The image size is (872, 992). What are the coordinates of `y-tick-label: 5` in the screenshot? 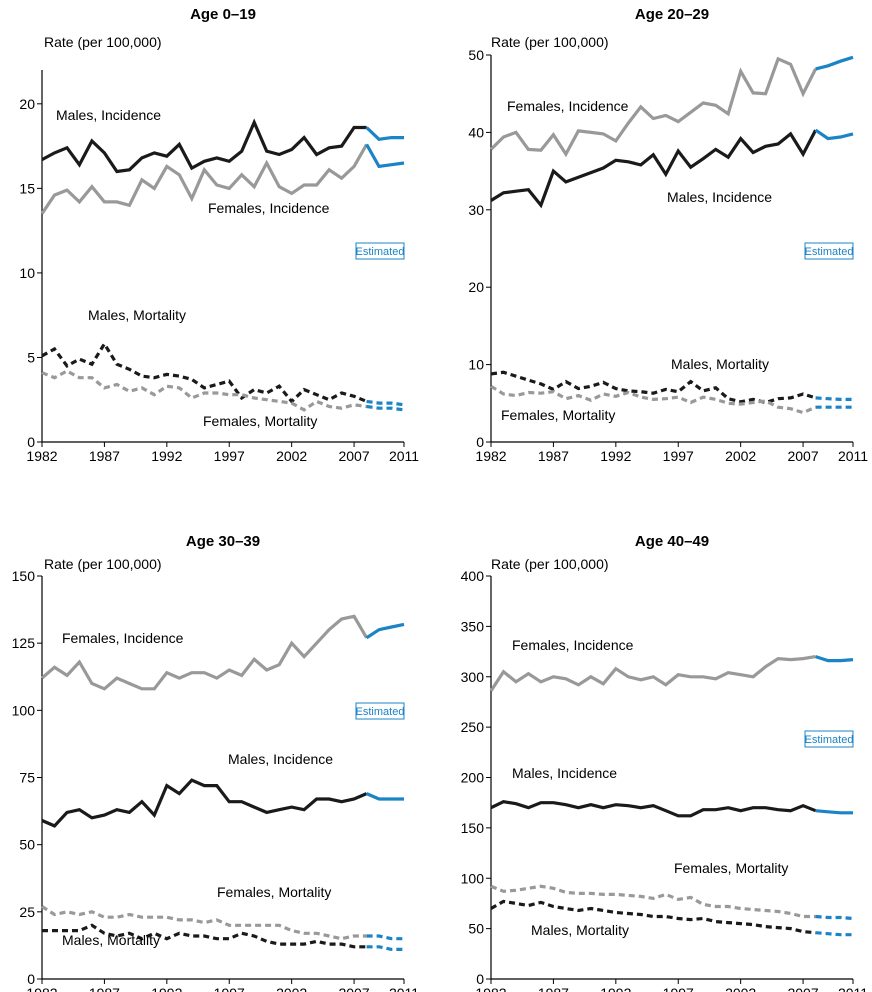 It's located at (31, 357).